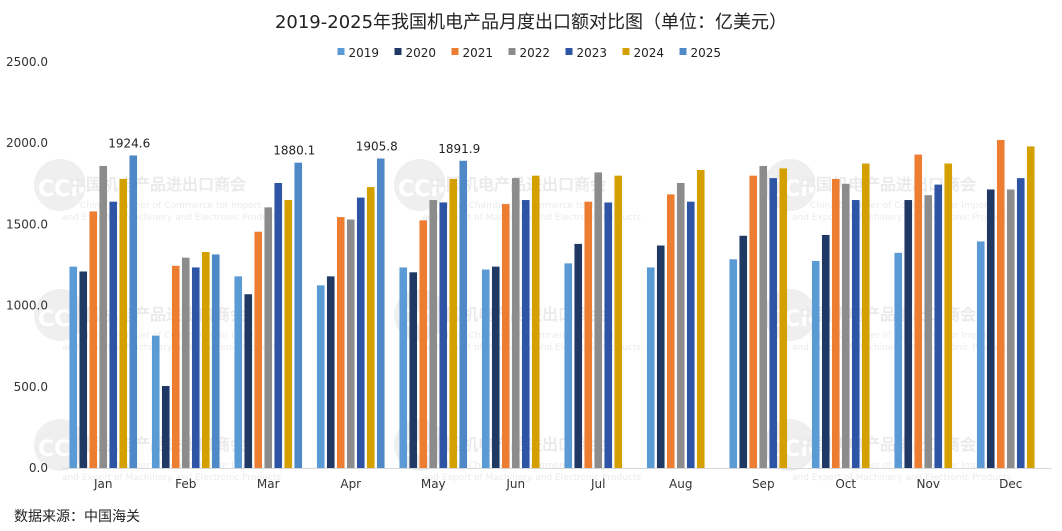 This screenshot has width=1062, height=531. Describe the element at coordinates (505, 336) in the screenshot. I see `bar-2021-Jun` at that location.